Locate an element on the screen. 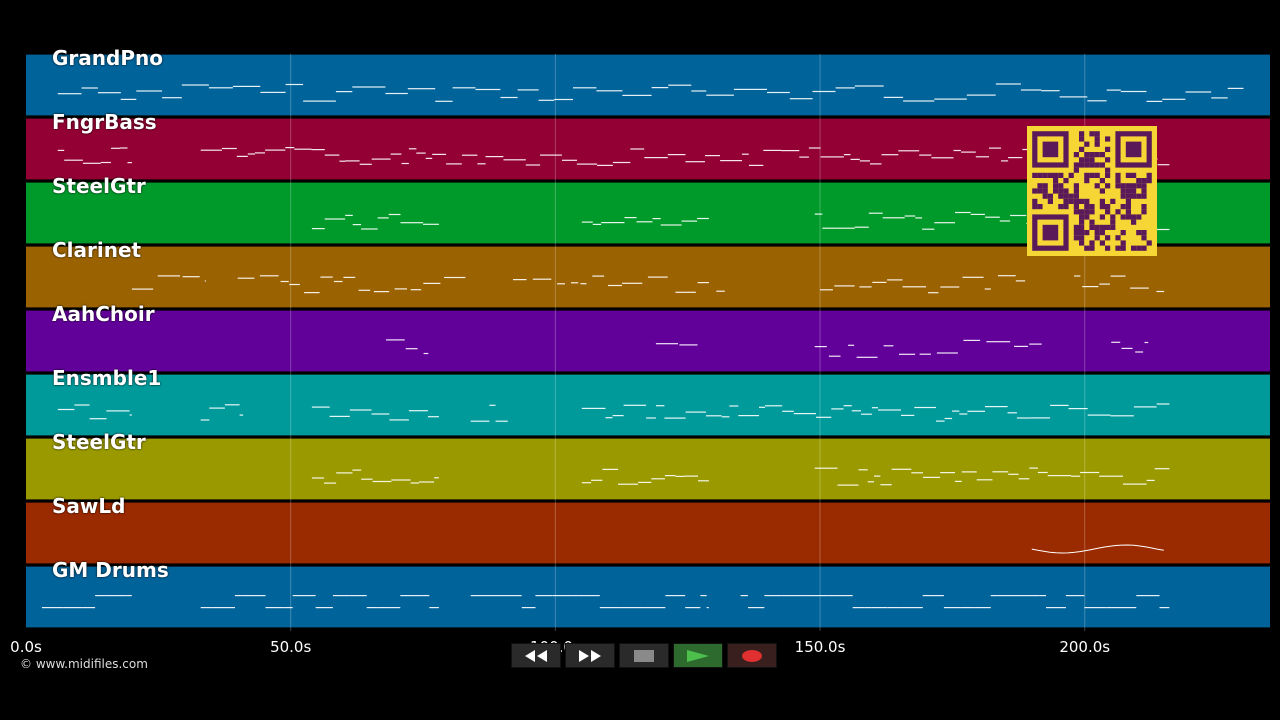 This screenshot has width=1280, height=720. rewind-button is located at coordinates (536, 655).